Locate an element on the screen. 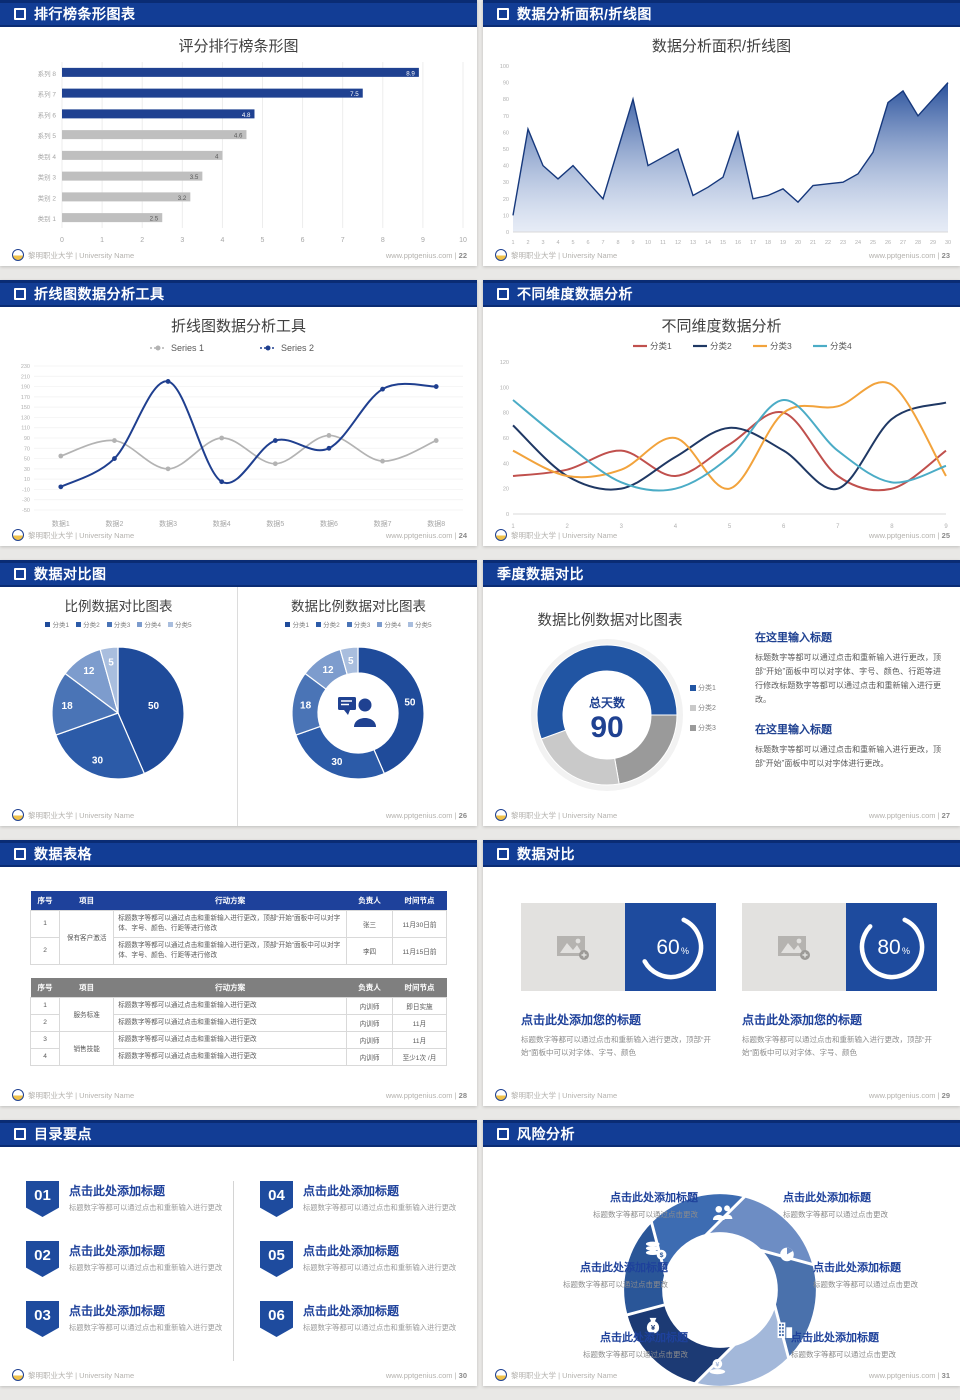 Image resolution: width=960 pixels, height=1400 pixels. progress-ring: 80% is located at coordinates (891, 947).